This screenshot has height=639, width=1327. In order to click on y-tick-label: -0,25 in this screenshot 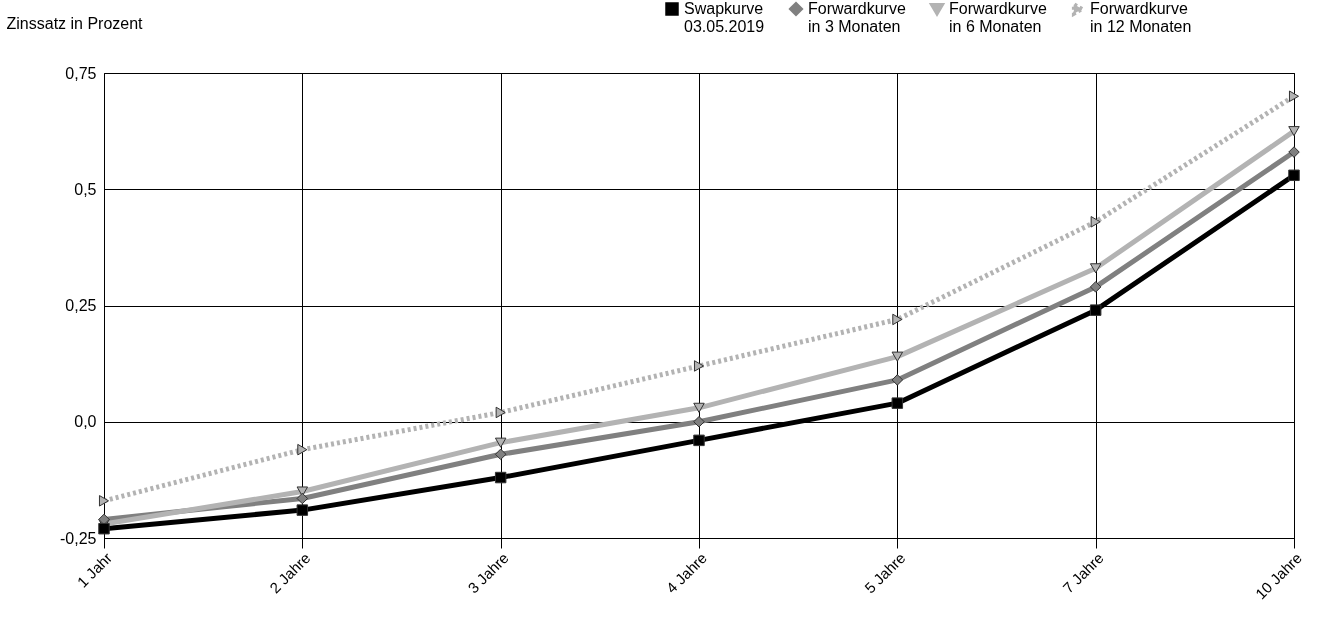, I will do `click(78, 538)`.